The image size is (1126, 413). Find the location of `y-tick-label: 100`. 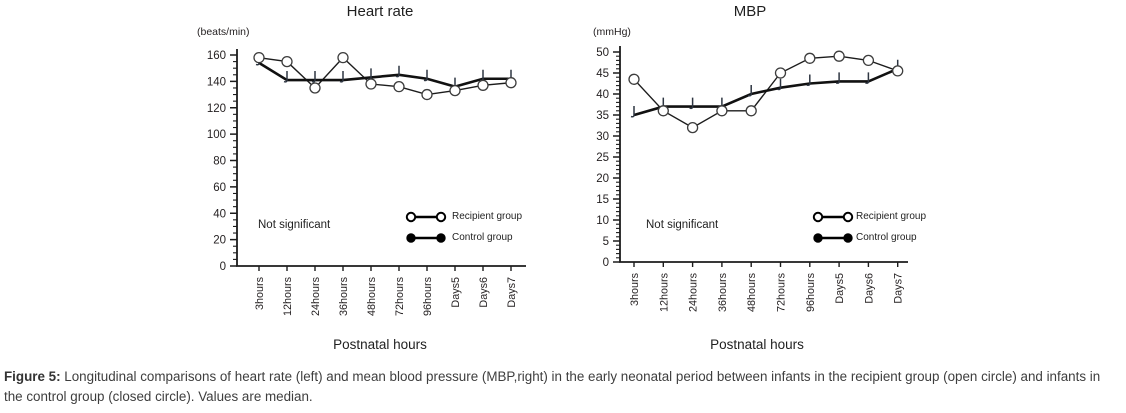

y-tick-label: 100 is located at coordinates (216, 135).